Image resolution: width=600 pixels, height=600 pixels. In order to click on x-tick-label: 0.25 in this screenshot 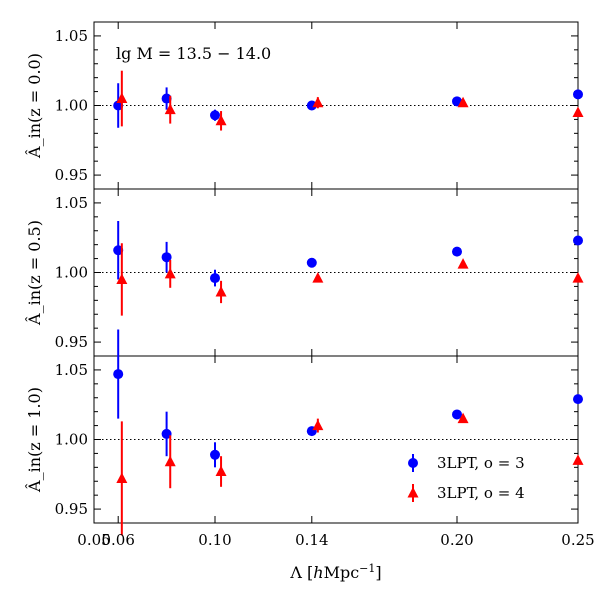, I will do `click(577, 540)`.